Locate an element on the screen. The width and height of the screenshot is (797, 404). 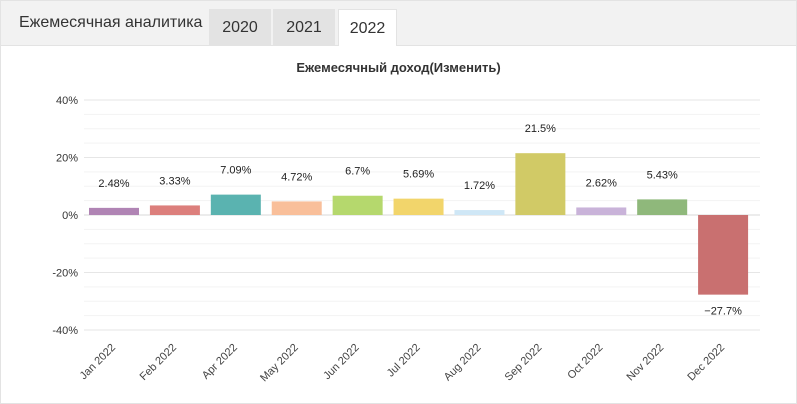
x-tick-label: Nov 2022 is located at coordinates (646, 363).